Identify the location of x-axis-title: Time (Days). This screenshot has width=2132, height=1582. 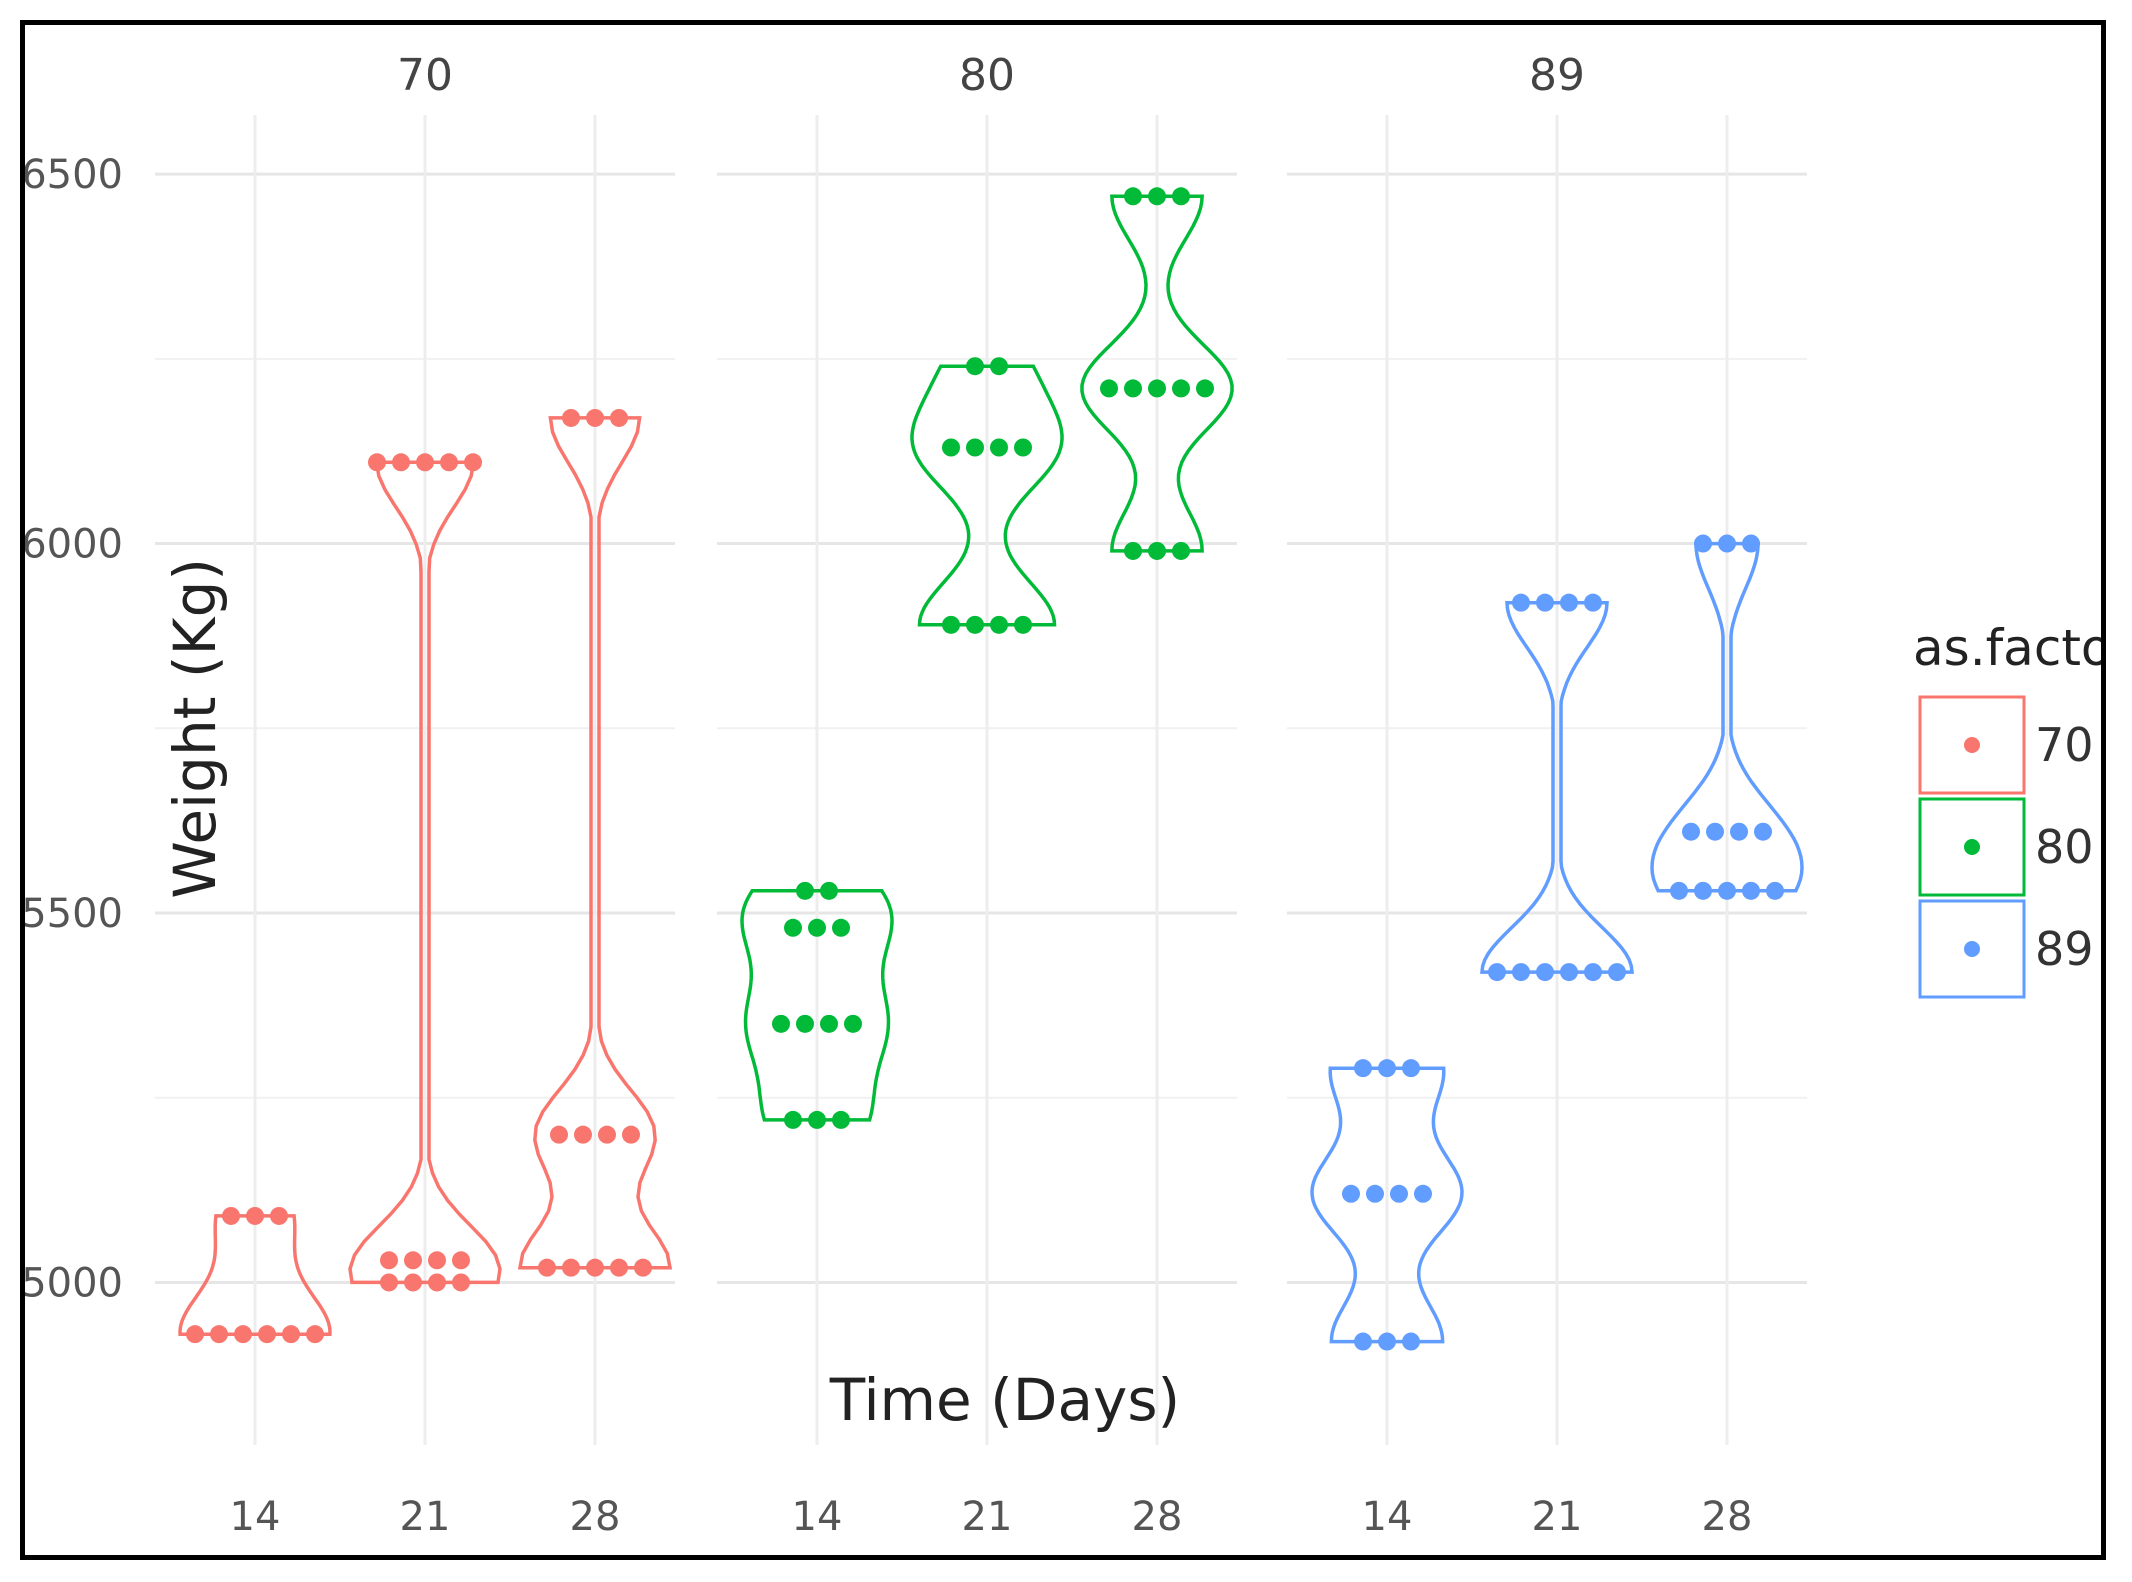
(1004, 1400).